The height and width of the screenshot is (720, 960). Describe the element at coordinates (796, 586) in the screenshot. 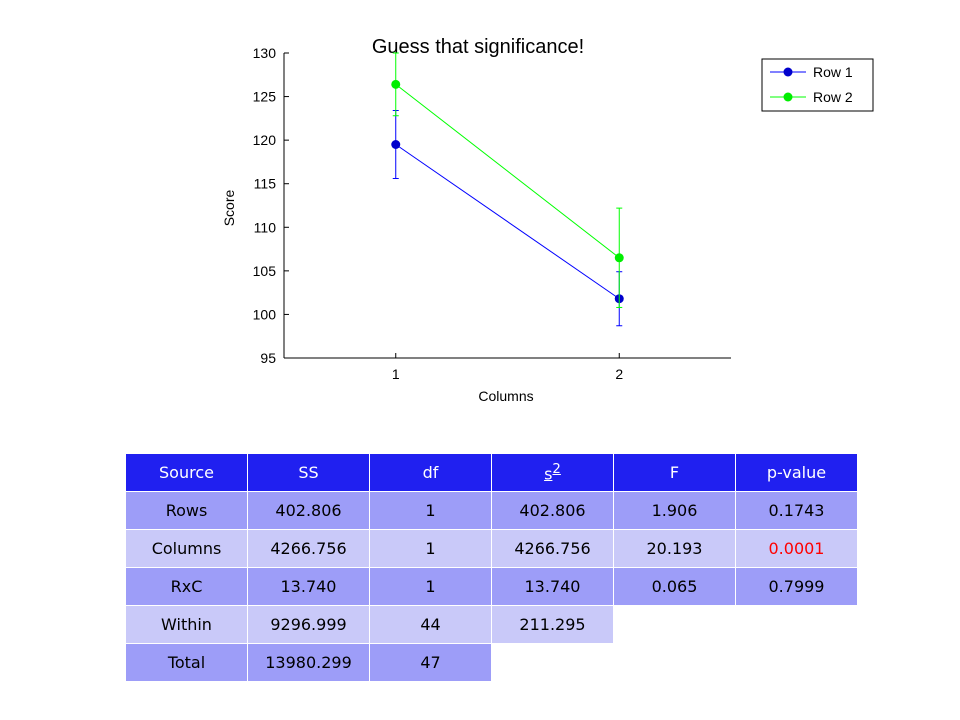

I see `table-cell: 0.7999` at that location.